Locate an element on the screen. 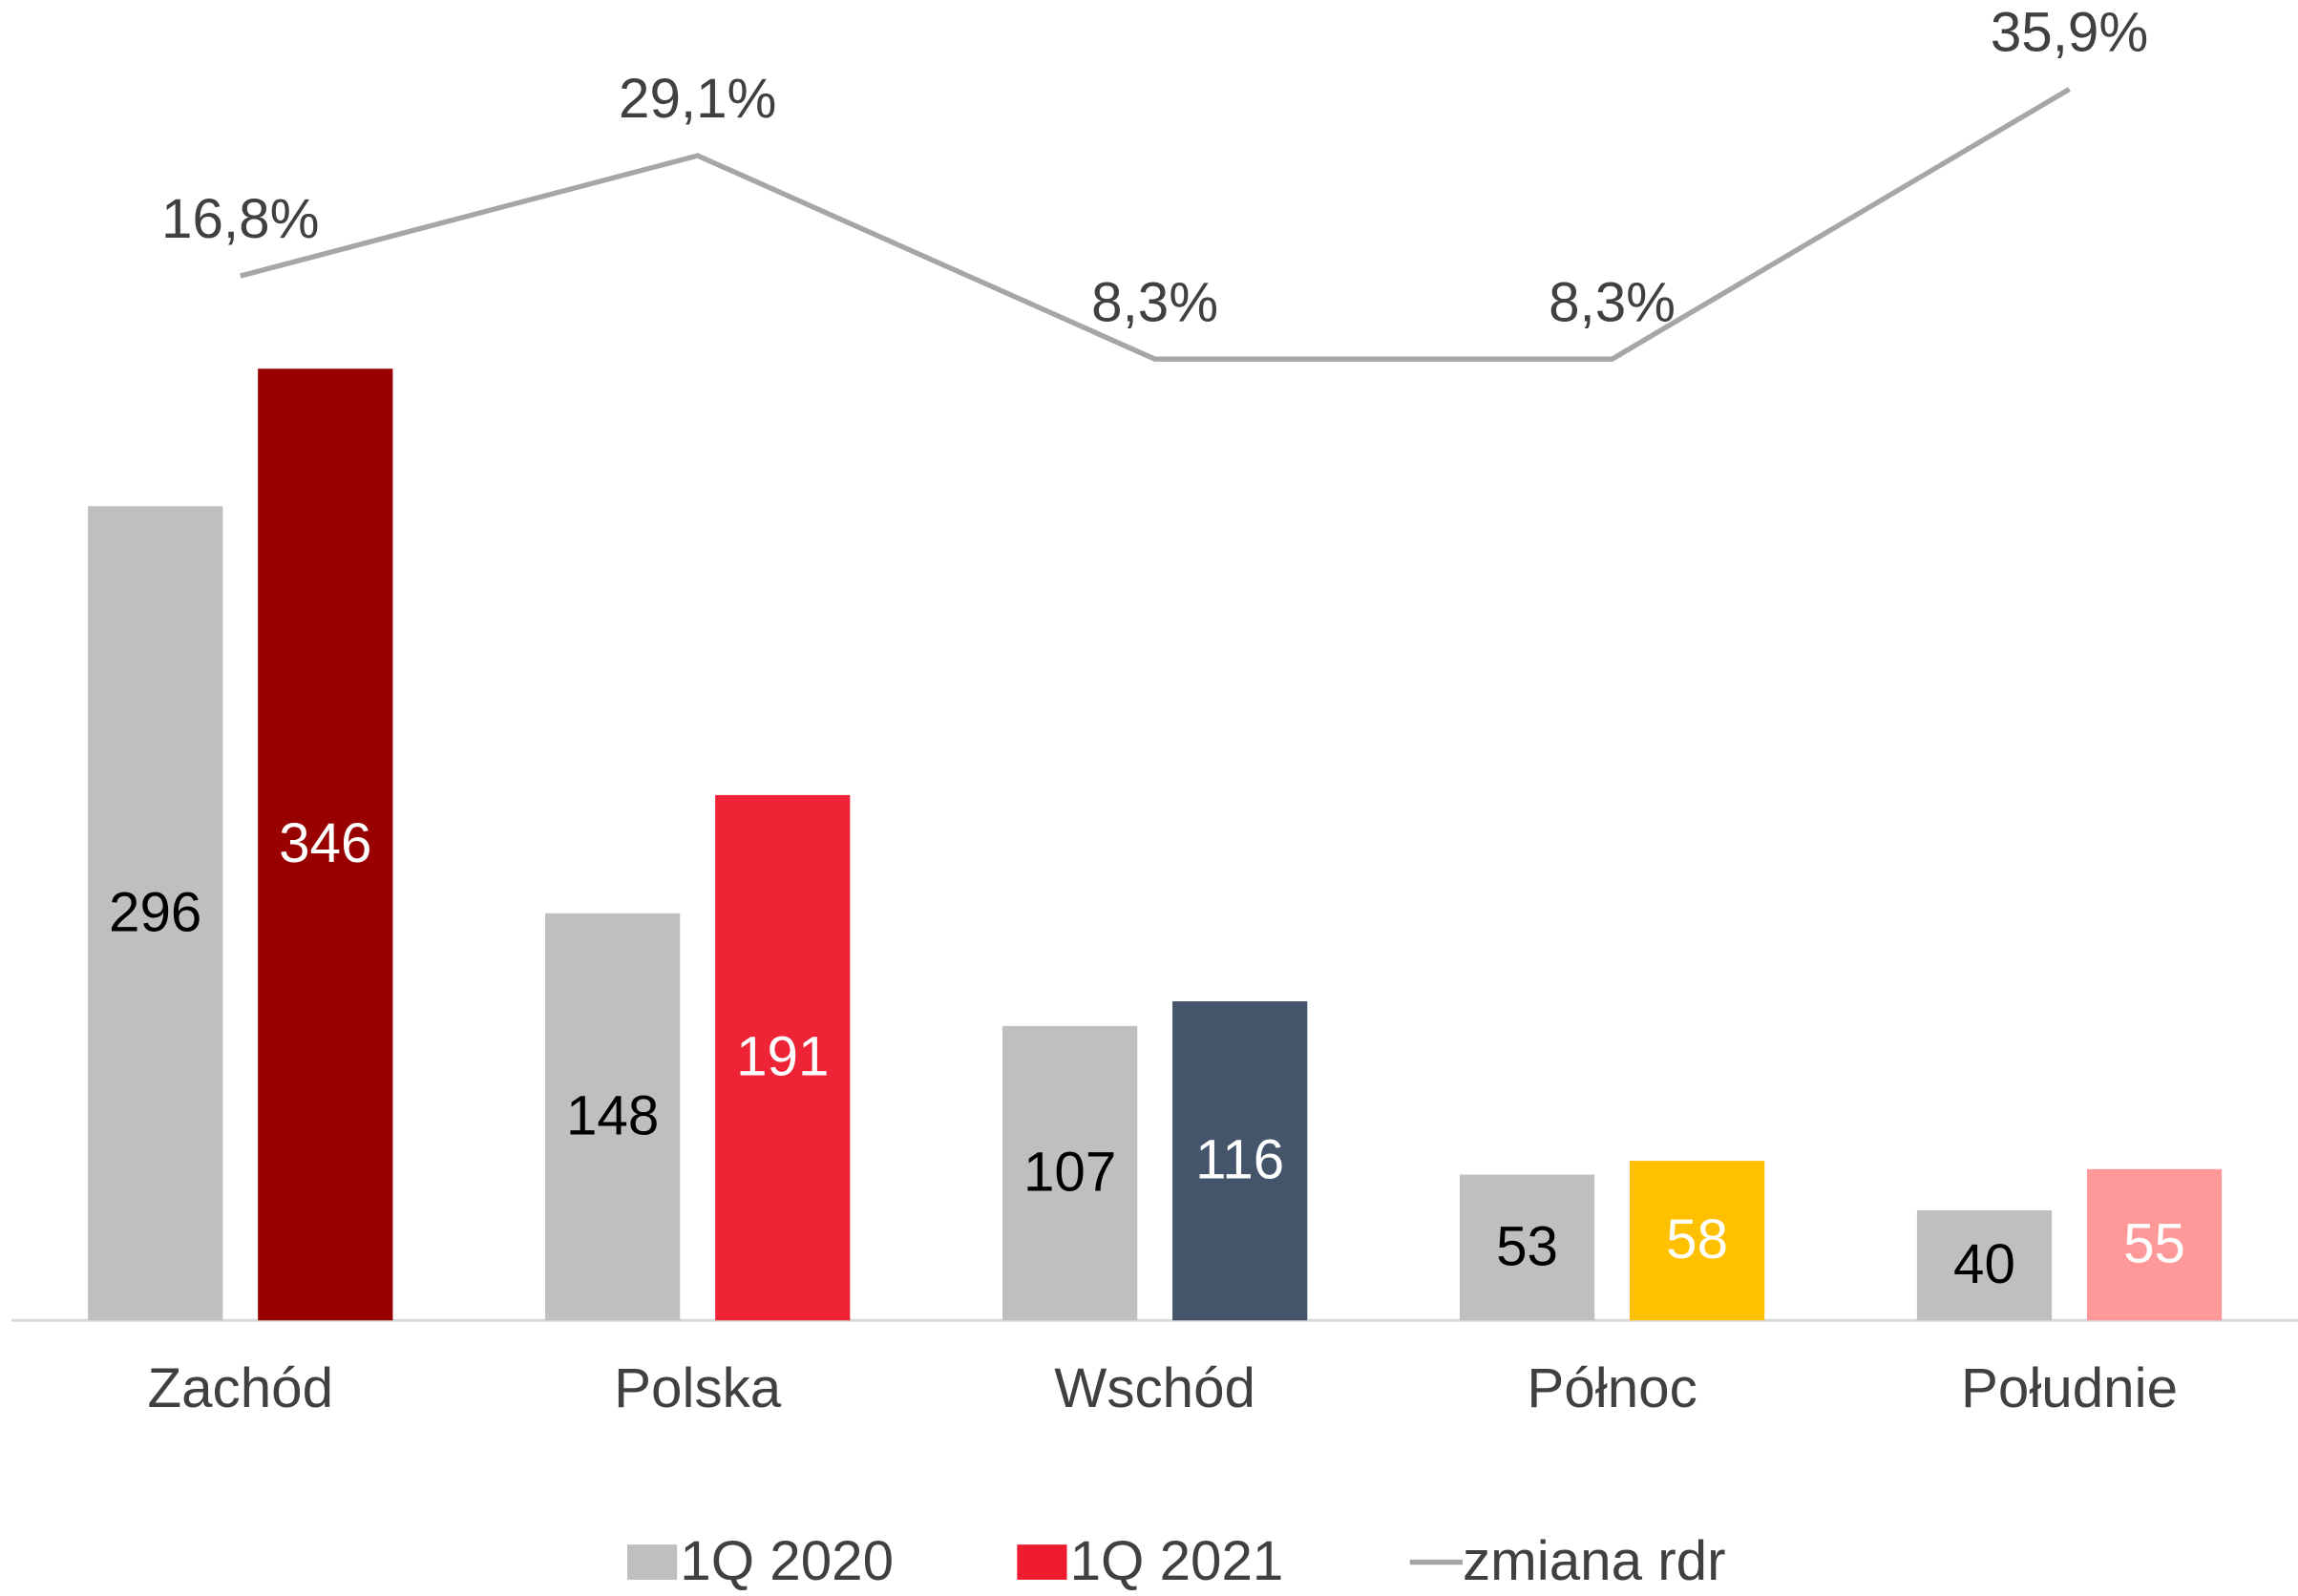 Image resolution: width=2298 pixels, height=1596 pixels. data-label: 40 is located at coordinates (1984, 1264).